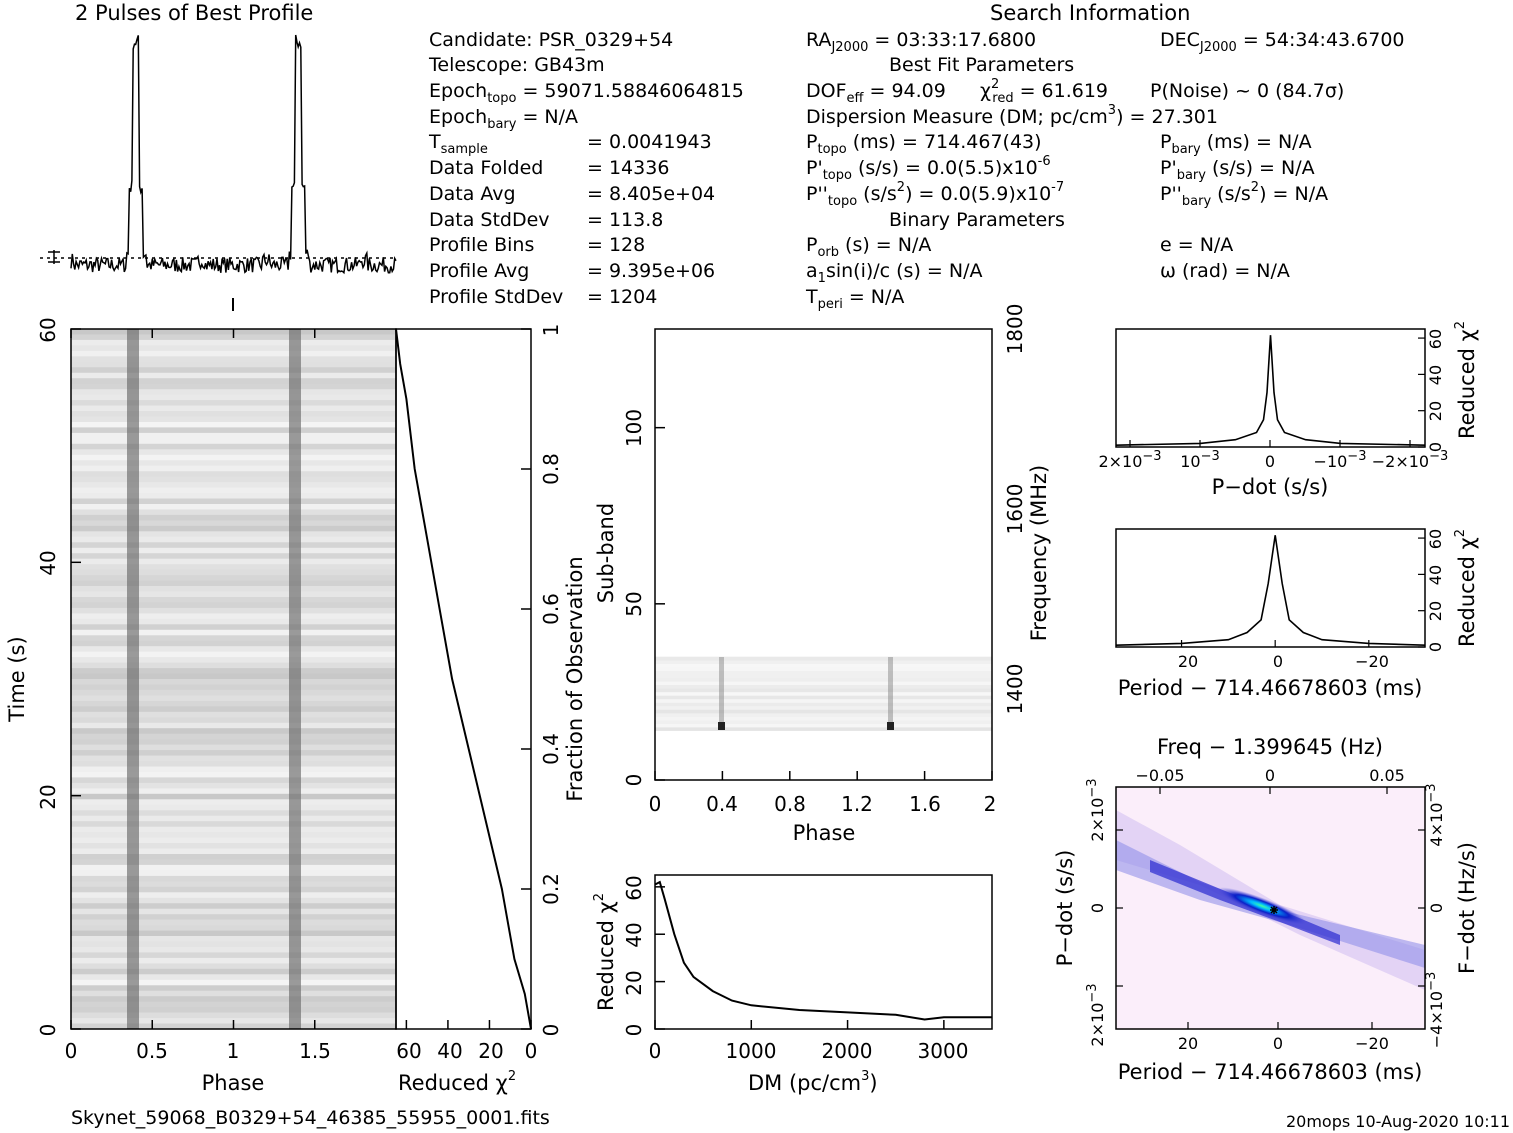 This screenshot has width=1513, height=1133. What do you see at coordinates (628, 168) in the screenshot?
I see `data-folded: = 14336` at bounding box center [628, 168].